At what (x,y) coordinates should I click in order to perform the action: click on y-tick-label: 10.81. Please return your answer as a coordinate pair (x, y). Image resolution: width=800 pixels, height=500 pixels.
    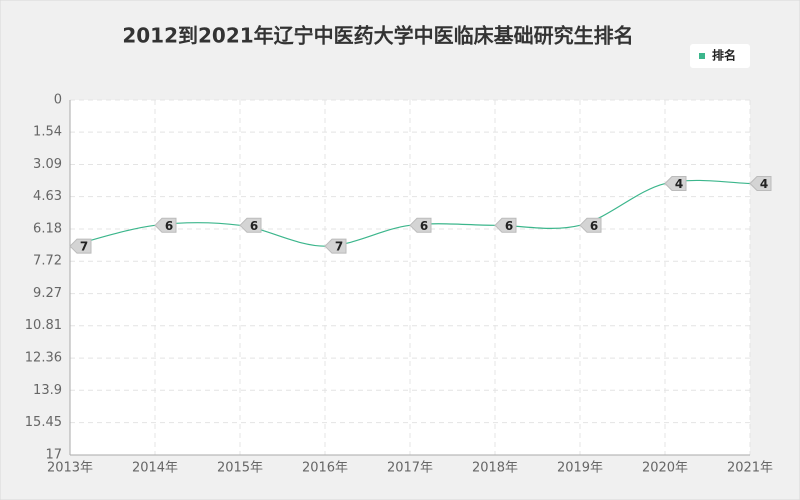
    Looking at the image, I should click on (43, 325).